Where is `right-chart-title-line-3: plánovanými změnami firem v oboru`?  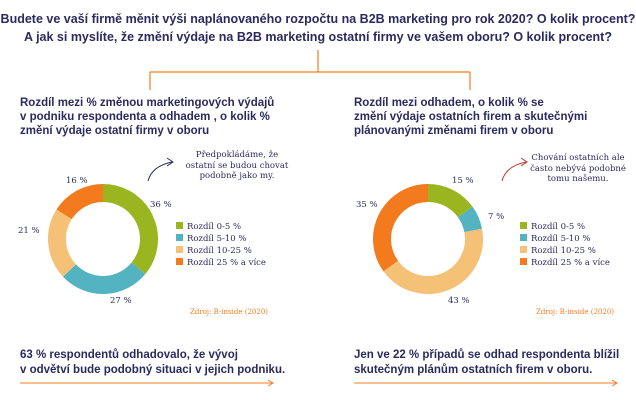 right-chart-title-line-3: plánovanými změnami firem v oboru is located at coordinates (454, 131).